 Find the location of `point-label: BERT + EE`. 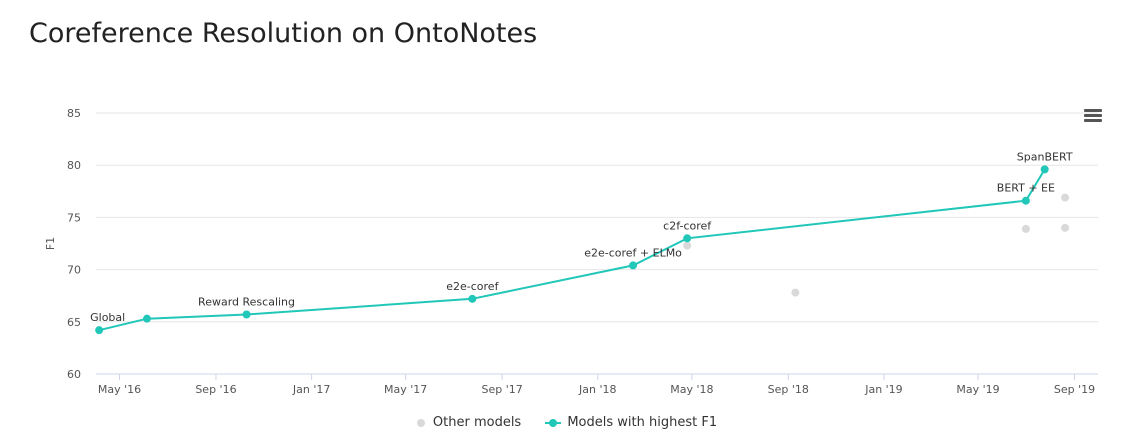

point-label: BERT + EE is located at coordinates (1026, 188).